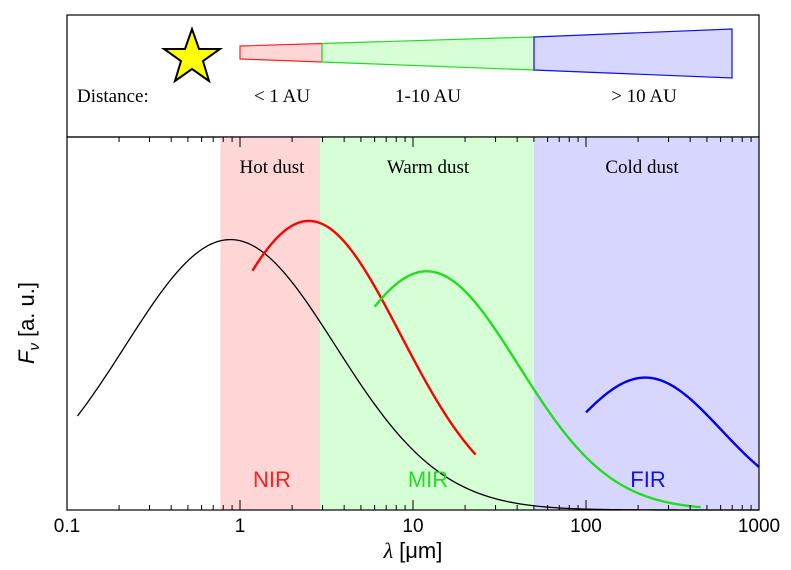 Image resolution: width=791 pixels, height=570 pixels. Describe the element at coordinates (586, 526) in the screenshot. I see `x-tick-label: 100` at that location.